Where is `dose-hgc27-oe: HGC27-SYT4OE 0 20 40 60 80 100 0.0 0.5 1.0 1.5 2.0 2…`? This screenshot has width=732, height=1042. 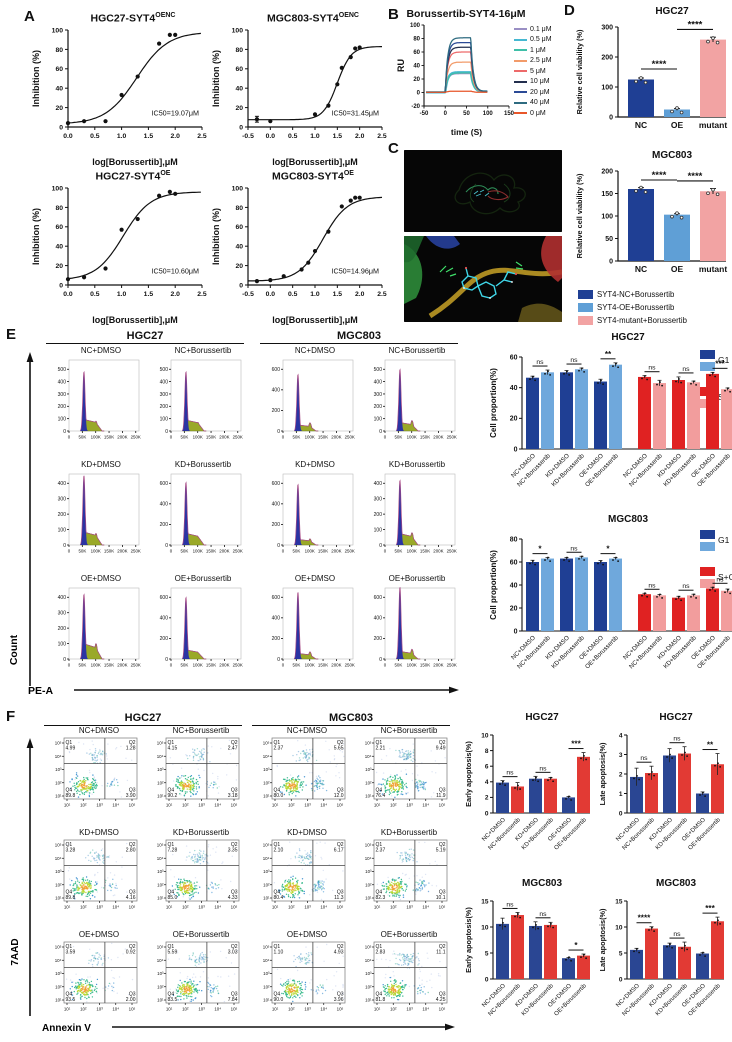
dose-hgc27-oe: HGC27-SYT4OE 0 20 40 60 80 100 0.0 0.5 1.0 1.5 2.0 2… is located at coordinates (119, 250).